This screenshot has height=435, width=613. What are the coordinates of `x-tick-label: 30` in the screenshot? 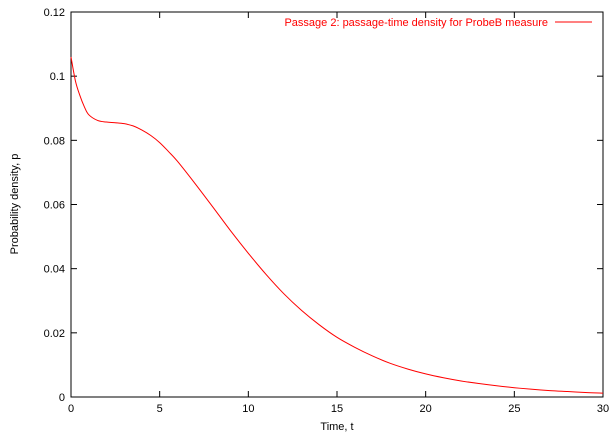 It's located at (603, 409).